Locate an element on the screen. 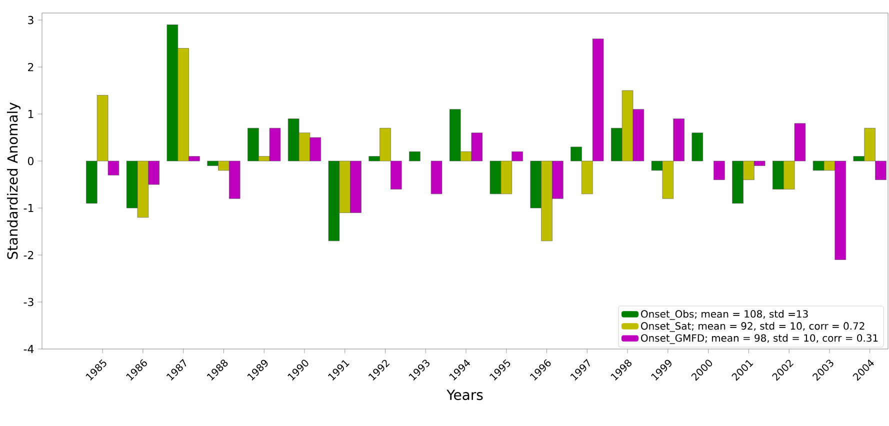 This screenshot has width=889, height=426. y-tick-label: 3 is located at coordinates (31, 20).